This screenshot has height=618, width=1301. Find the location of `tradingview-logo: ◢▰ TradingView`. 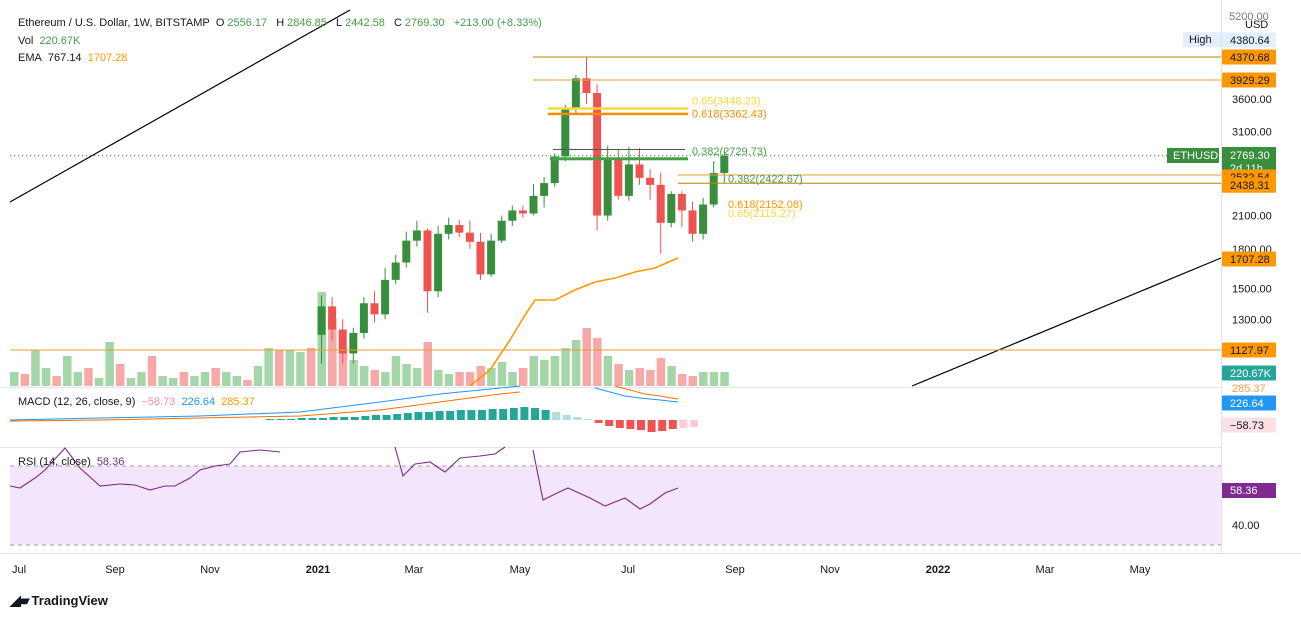

tradingview-logo: ◢▰ TradingView is located at coordinates (59, 600).